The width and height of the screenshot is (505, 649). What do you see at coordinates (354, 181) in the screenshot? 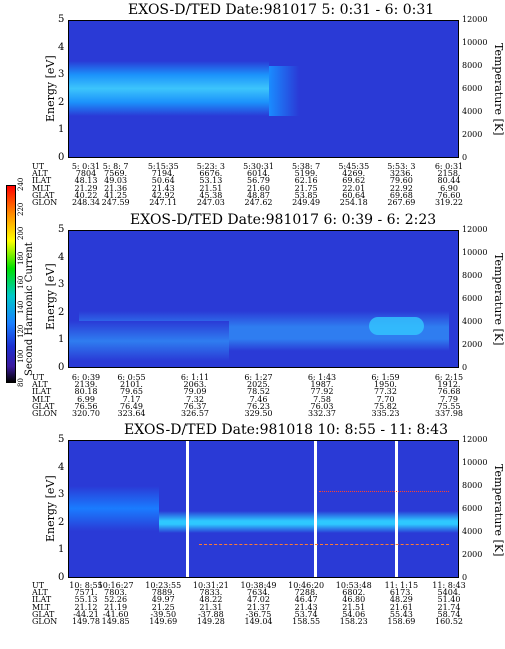
I see `ephemeris-value: 69.62` at bounding box center [354, 181].